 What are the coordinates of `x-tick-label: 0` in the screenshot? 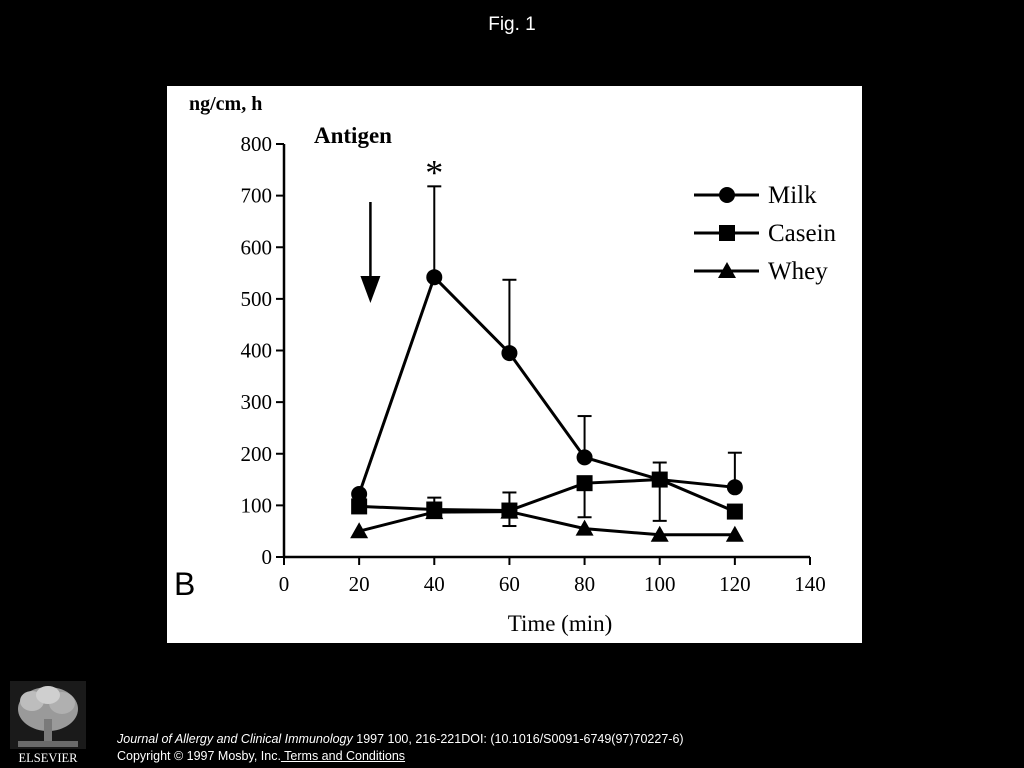 It's located at (284, 584).